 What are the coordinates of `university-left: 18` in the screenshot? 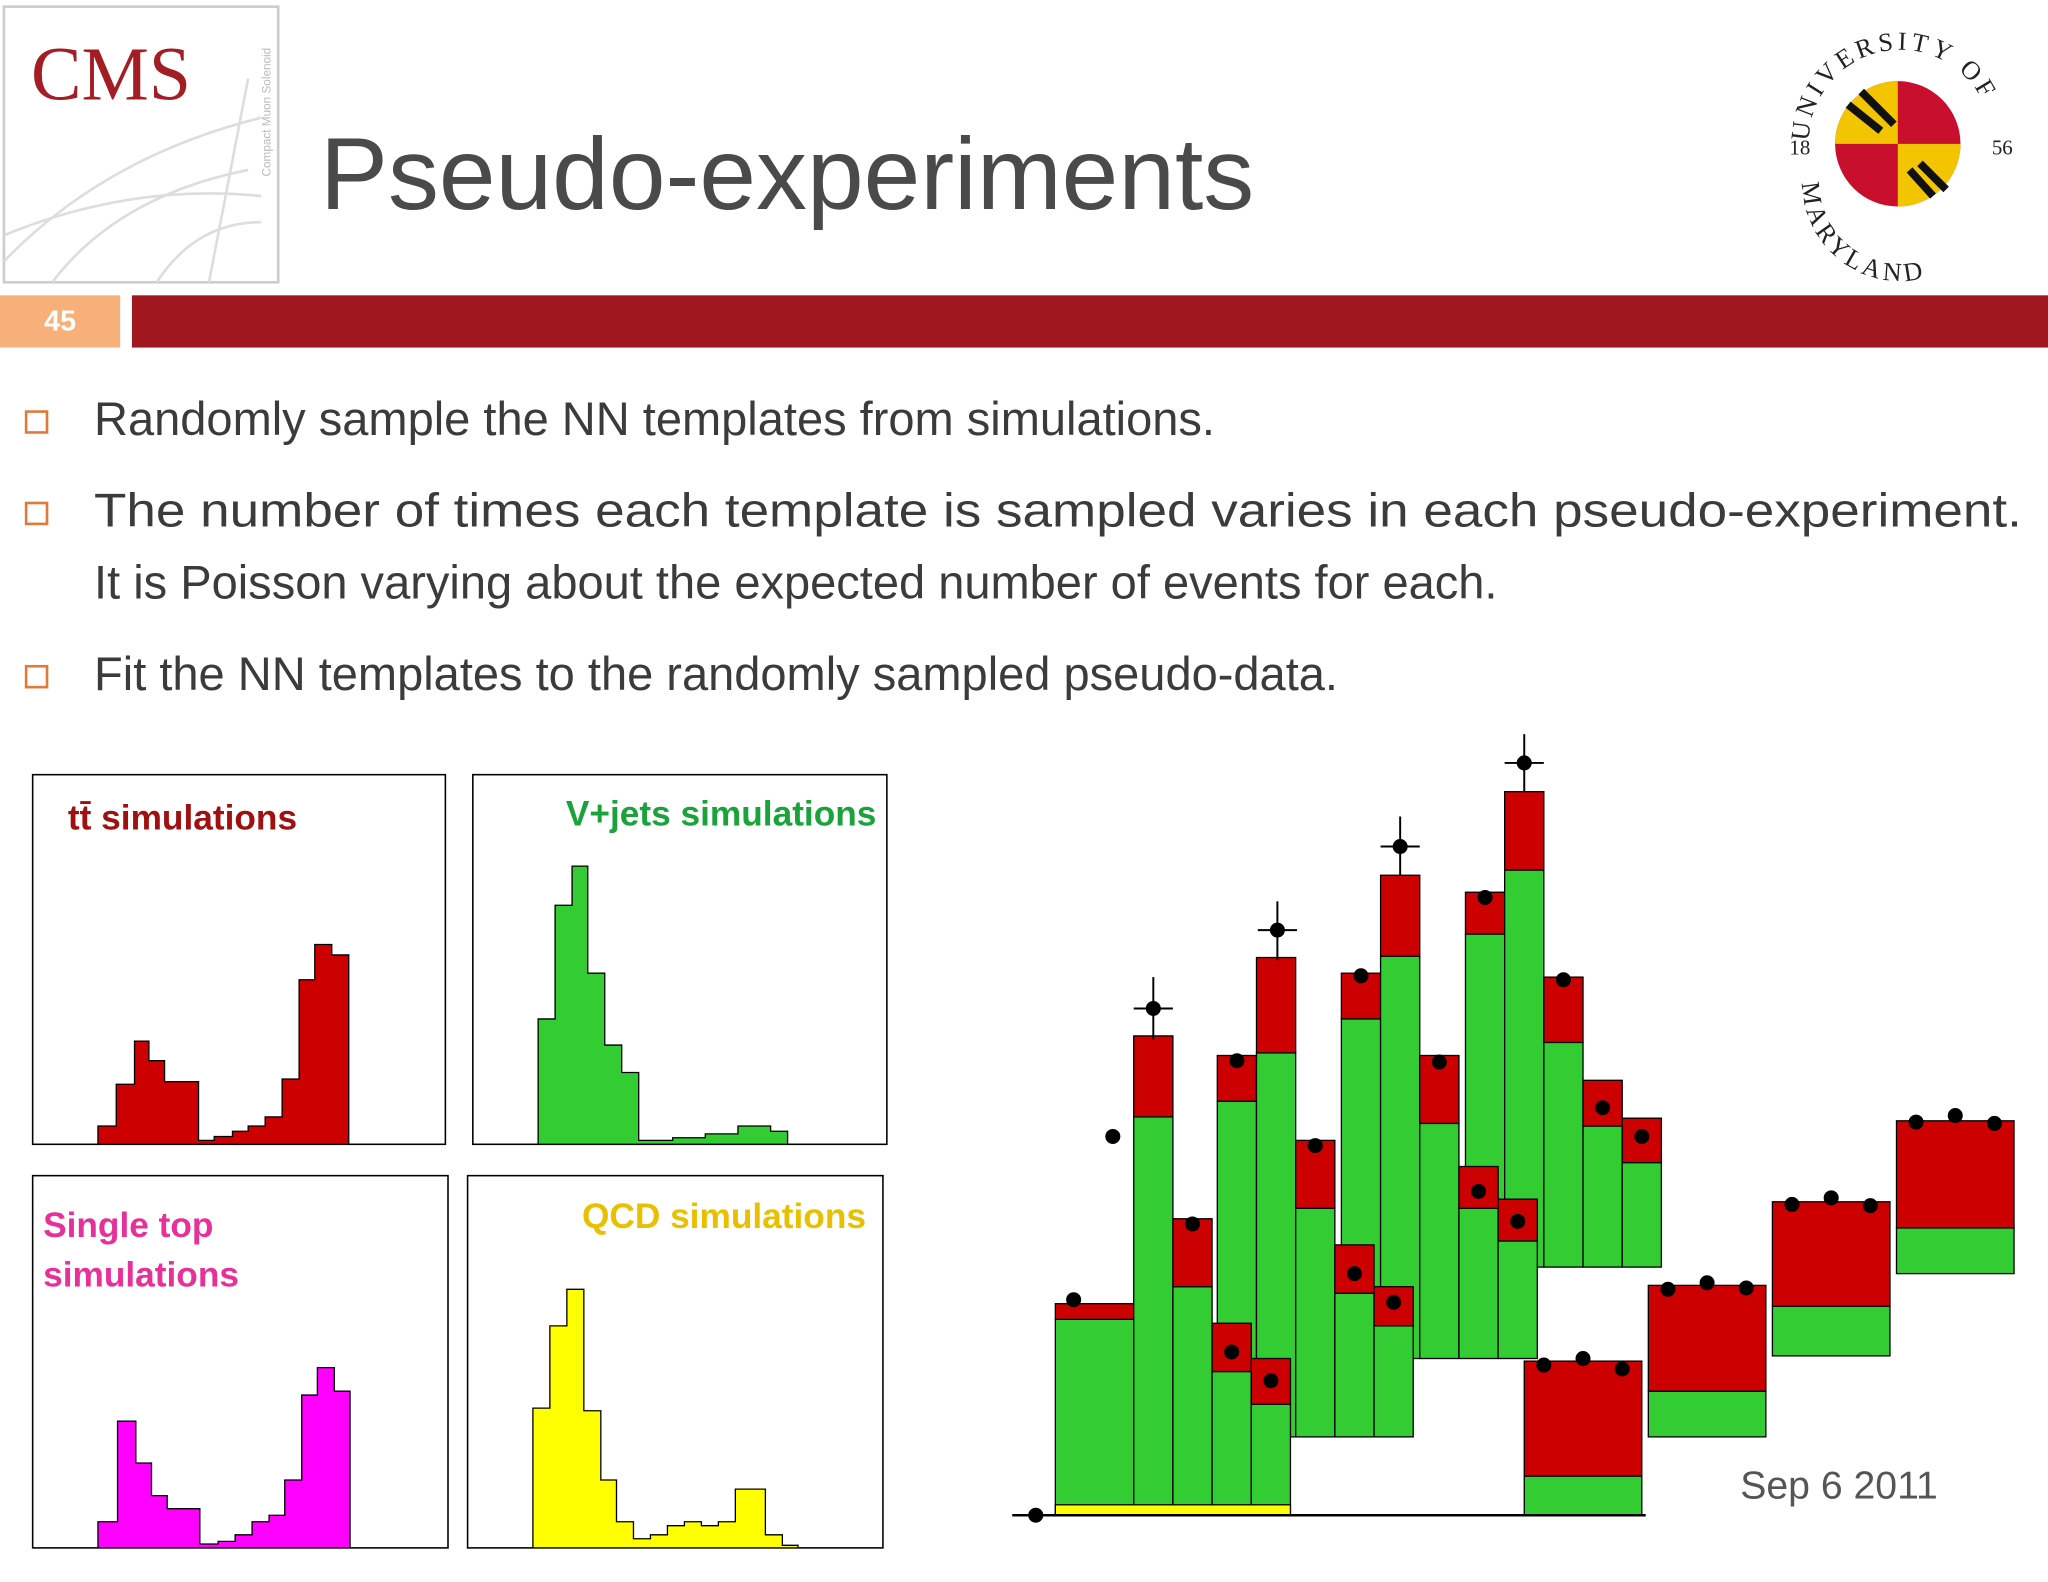 It's located at (1799, 147).